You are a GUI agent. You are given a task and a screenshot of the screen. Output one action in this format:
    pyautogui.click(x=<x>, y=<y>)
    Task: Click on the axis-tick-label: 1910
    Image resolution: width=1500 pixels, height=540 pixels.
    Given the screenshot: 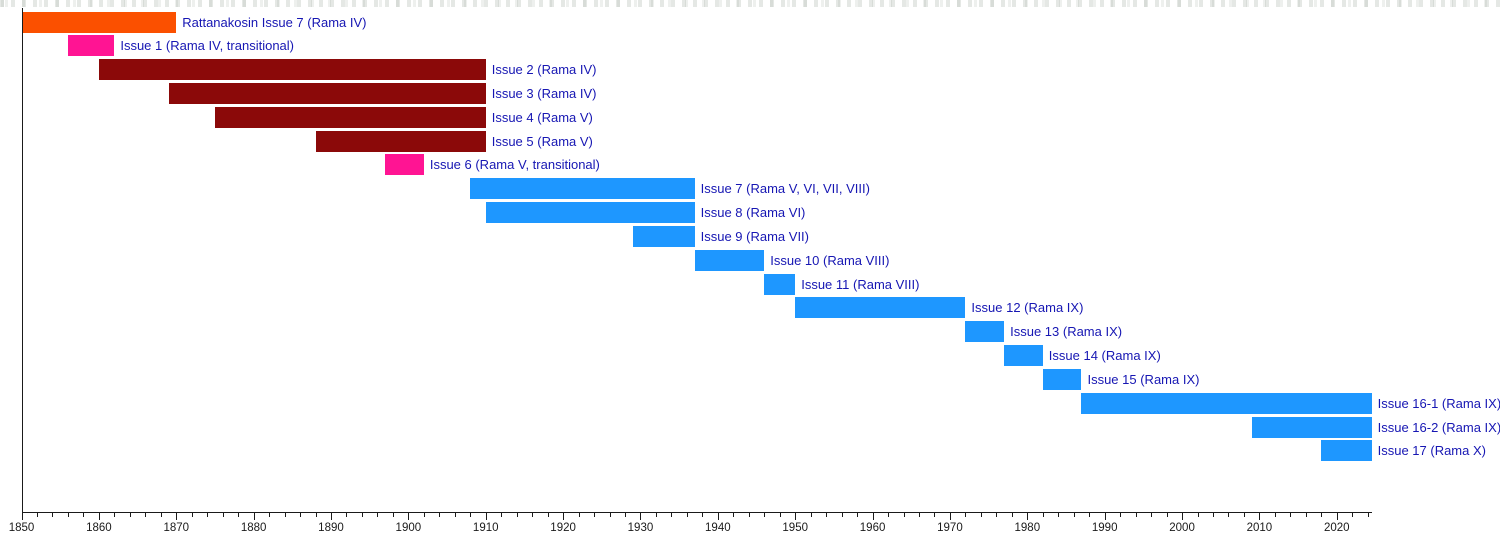 What is the action you would take?
    pyautogui.click(x=485, y=528)
    